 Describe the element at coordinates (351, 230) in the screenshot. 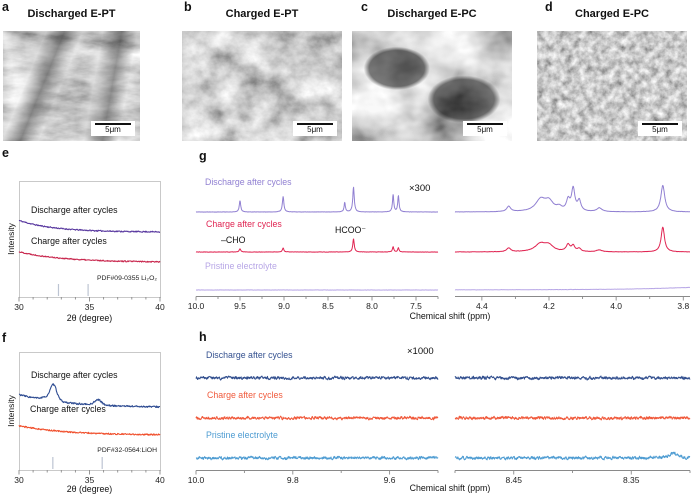

I see `g-annotation-hcoo: HCOO⁻` at that location.